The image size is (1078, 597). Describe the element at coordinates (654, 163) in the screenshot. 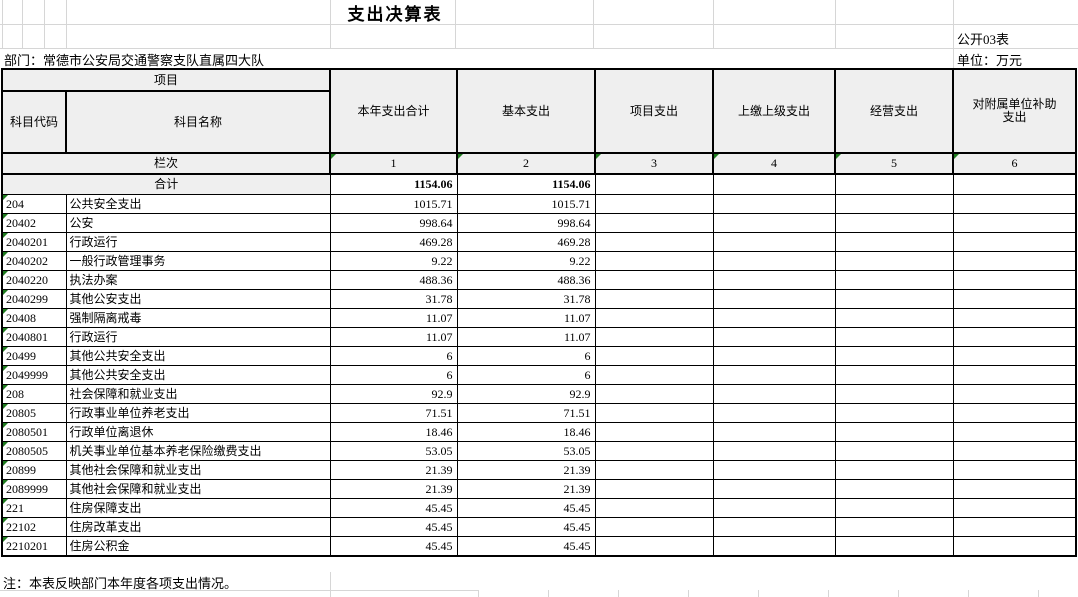

I see `lanci-number-cell: 3` at that location.